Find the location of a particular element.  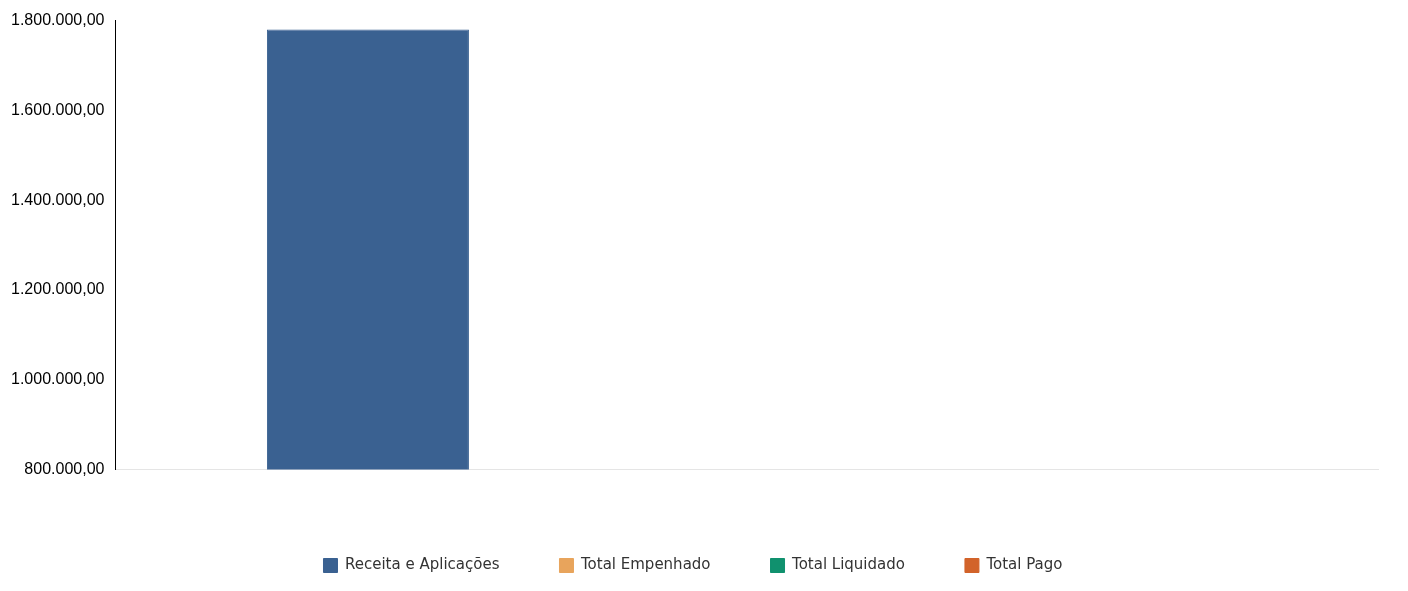

legend-label: Total Empenhado is located at coordinates (645, 564).